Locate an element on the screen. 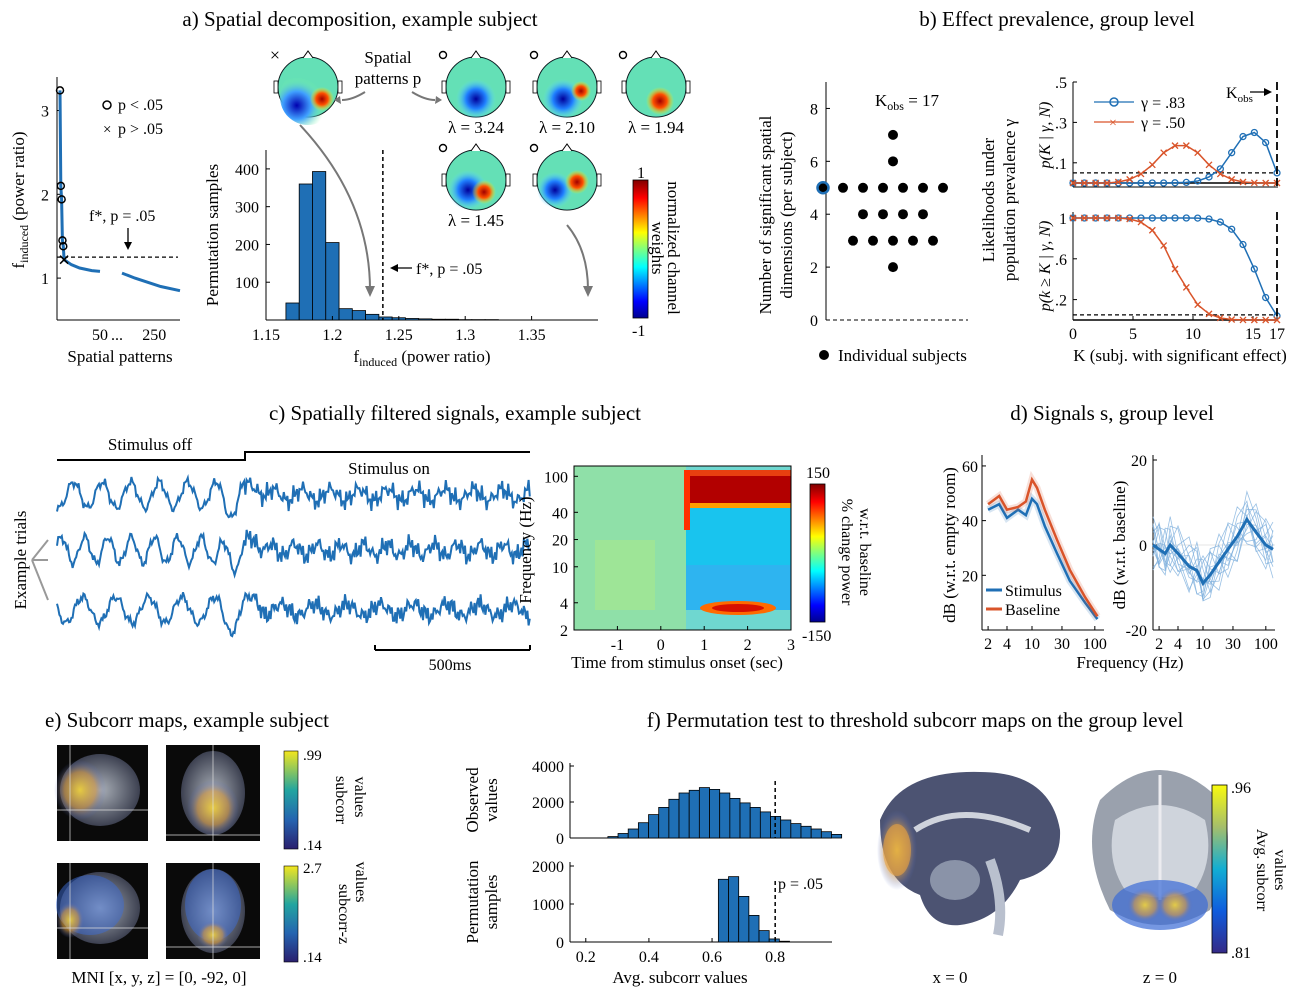  a-left-point-nonsignificant is located at coordinates (64, 260).